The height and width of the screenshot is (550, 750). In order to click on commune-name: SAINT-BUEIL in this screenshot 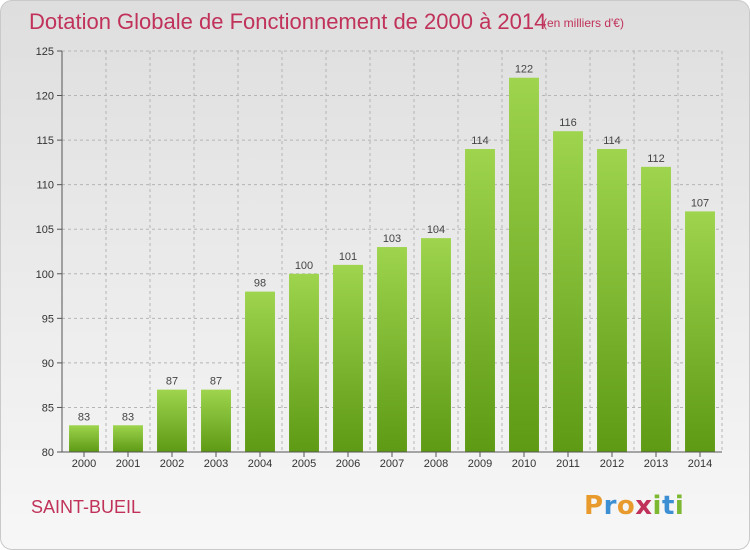, I will do `click(86, 507)`.